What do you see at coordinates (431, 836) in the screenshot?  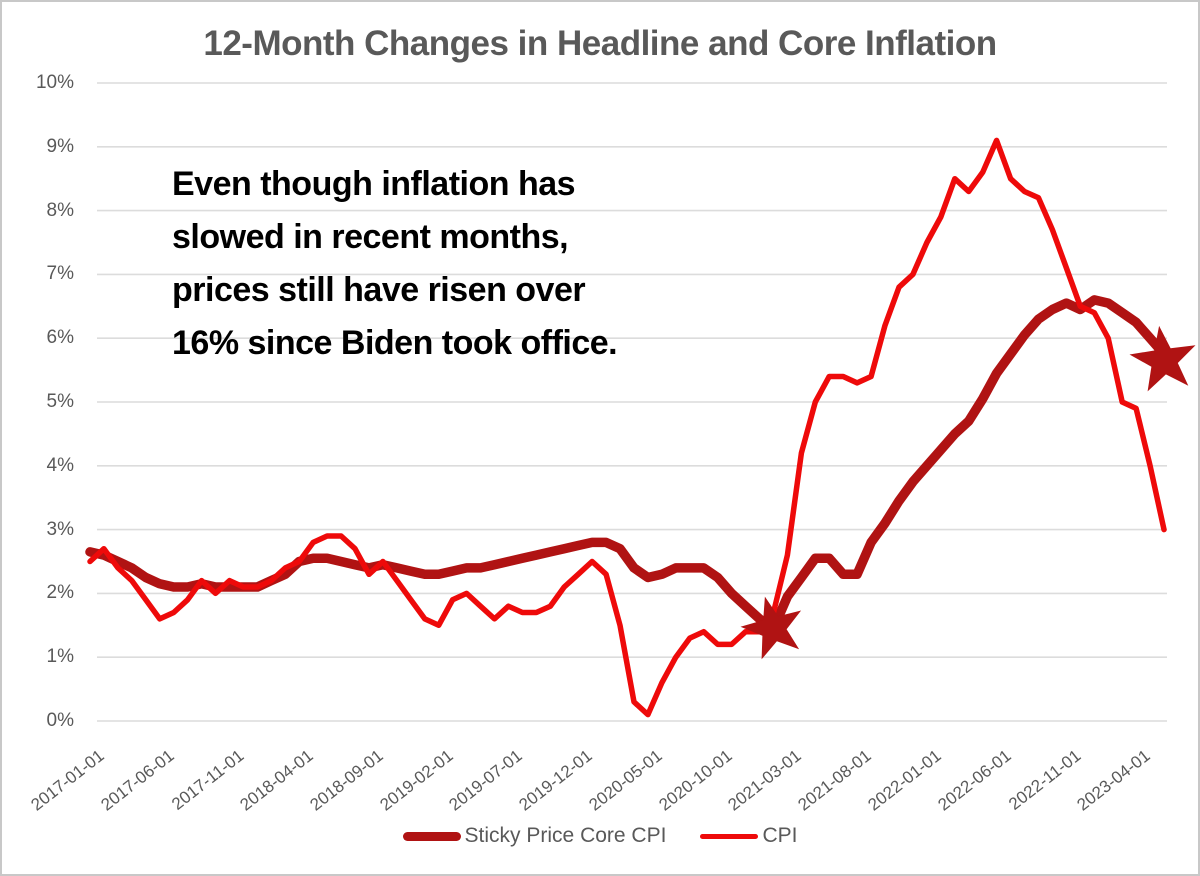 I see `sticky-line-swatch-icon` at bounding box center [431, 836].